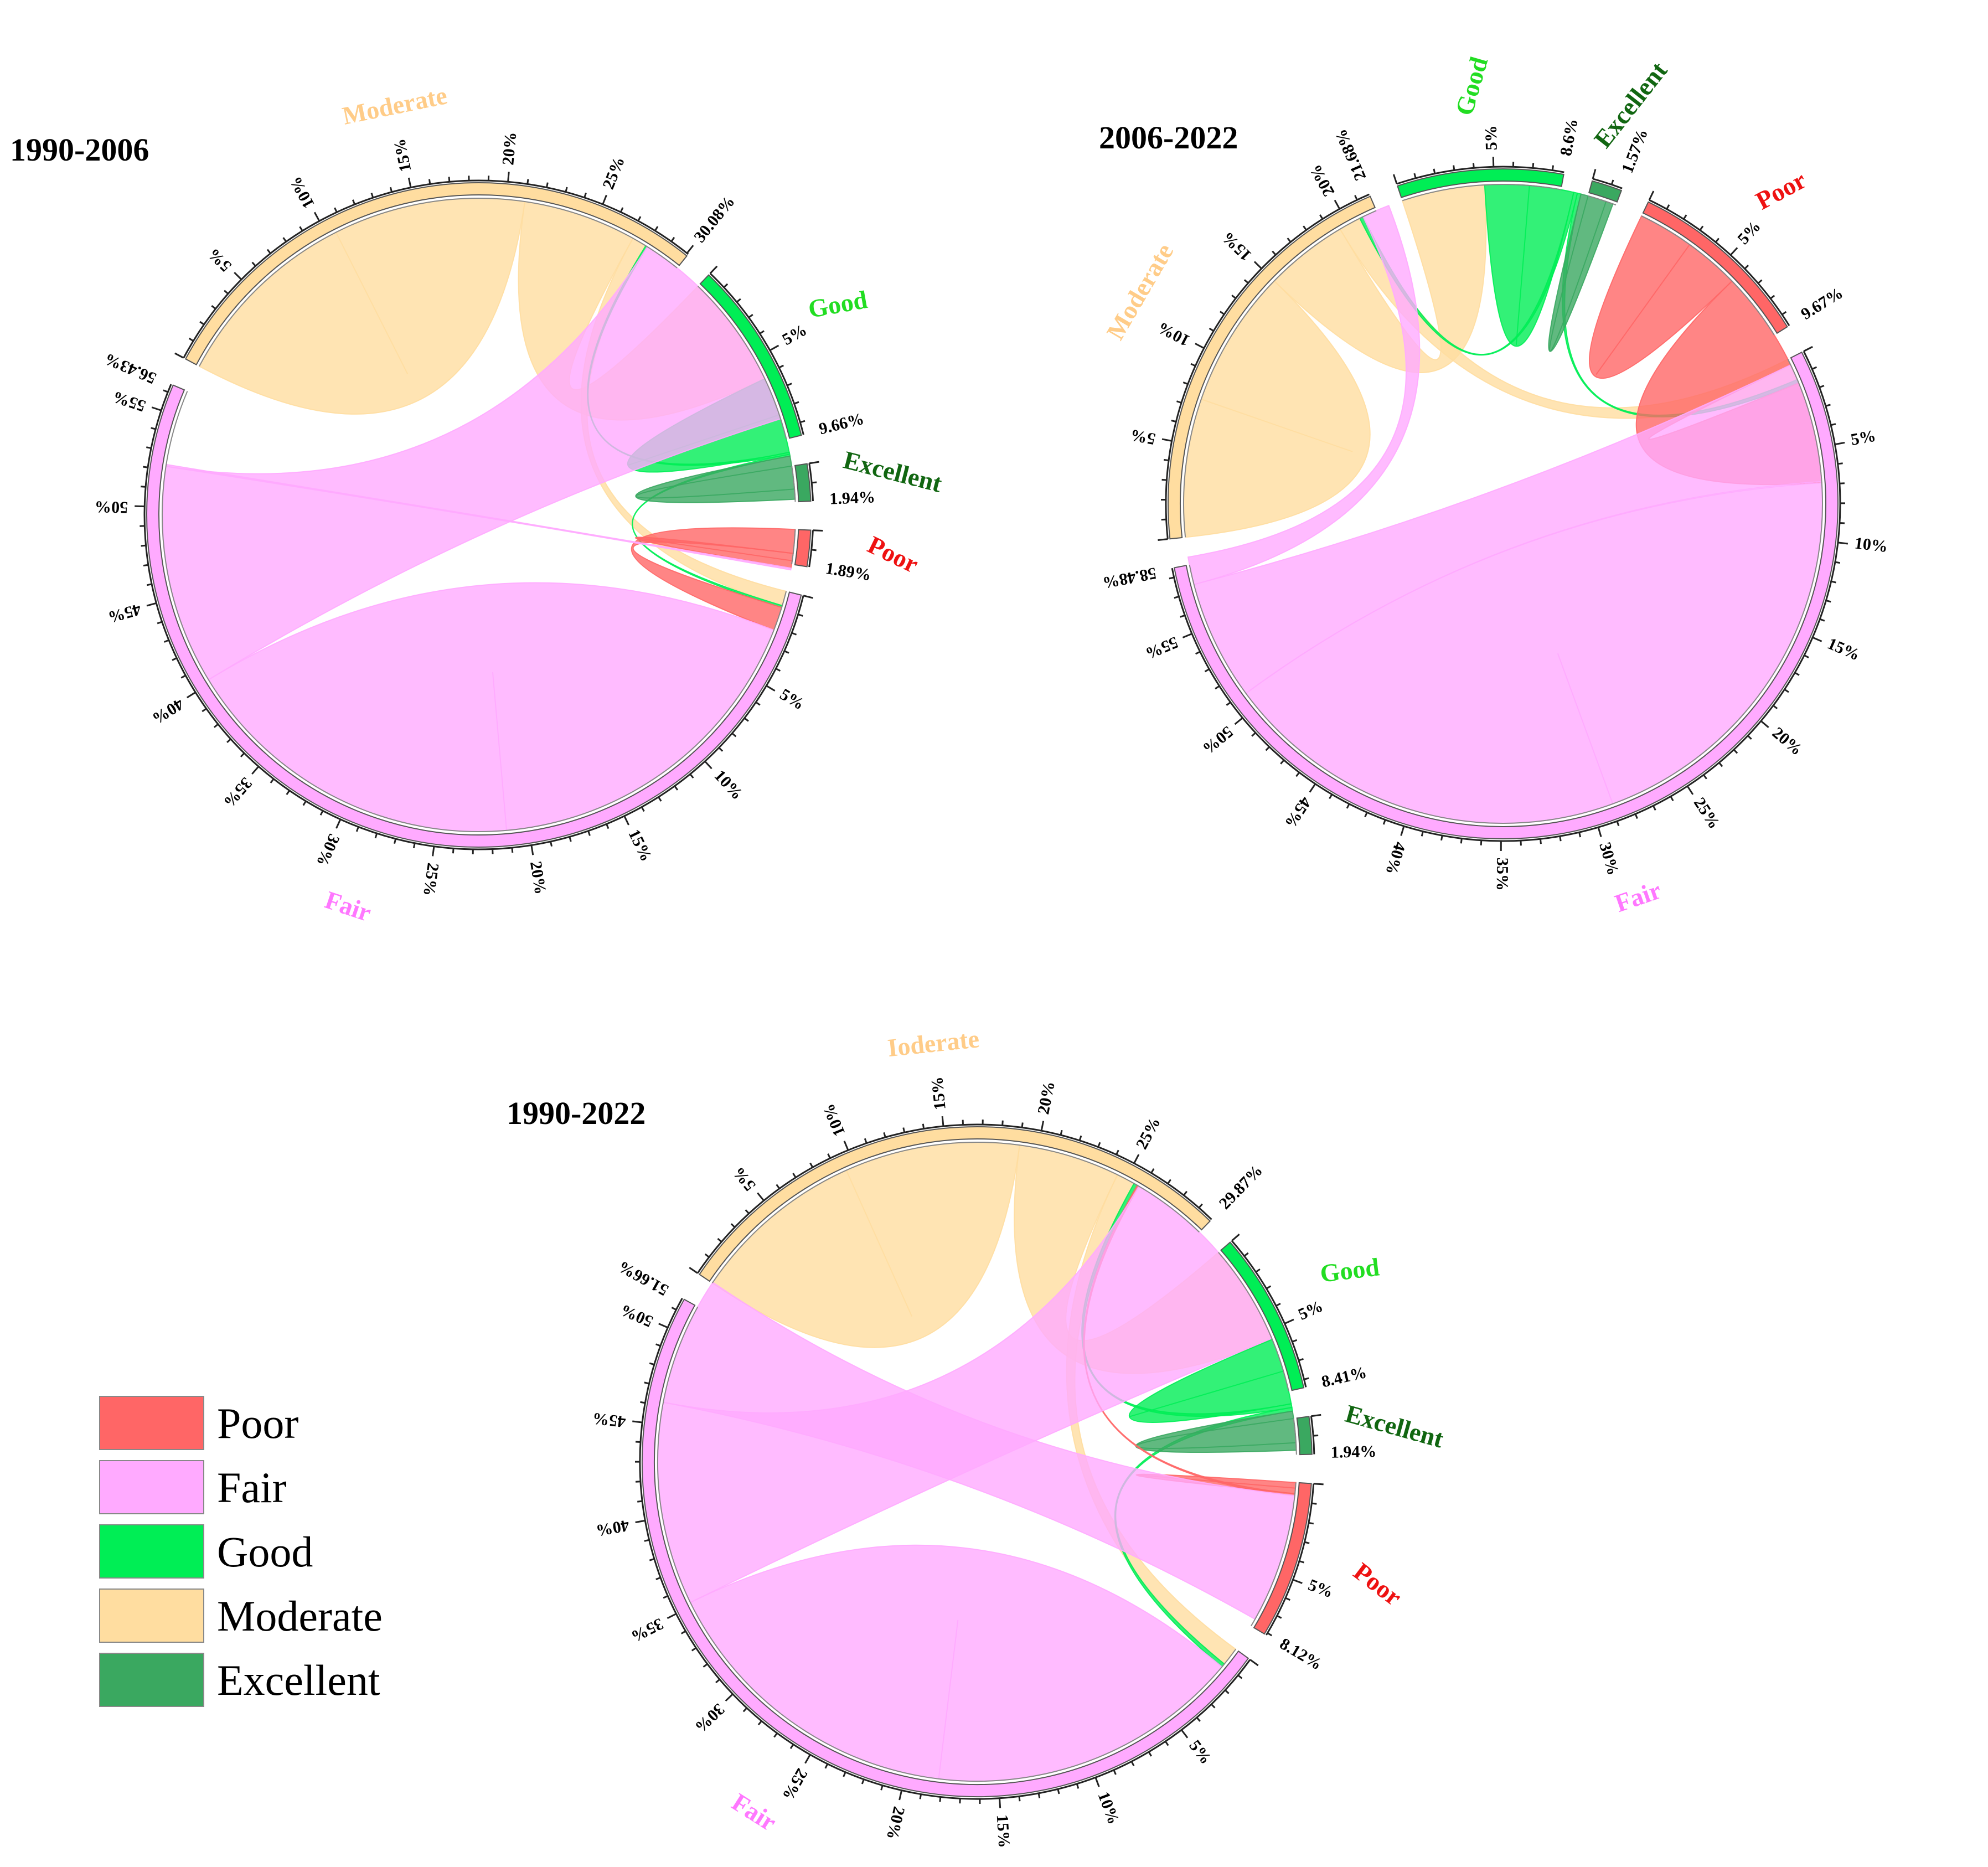 This screenshot has width=1988, height=1867. Describe the element at coordinates (1609, 859) in the screenshot. I see `tick-label: 30%` at that location.